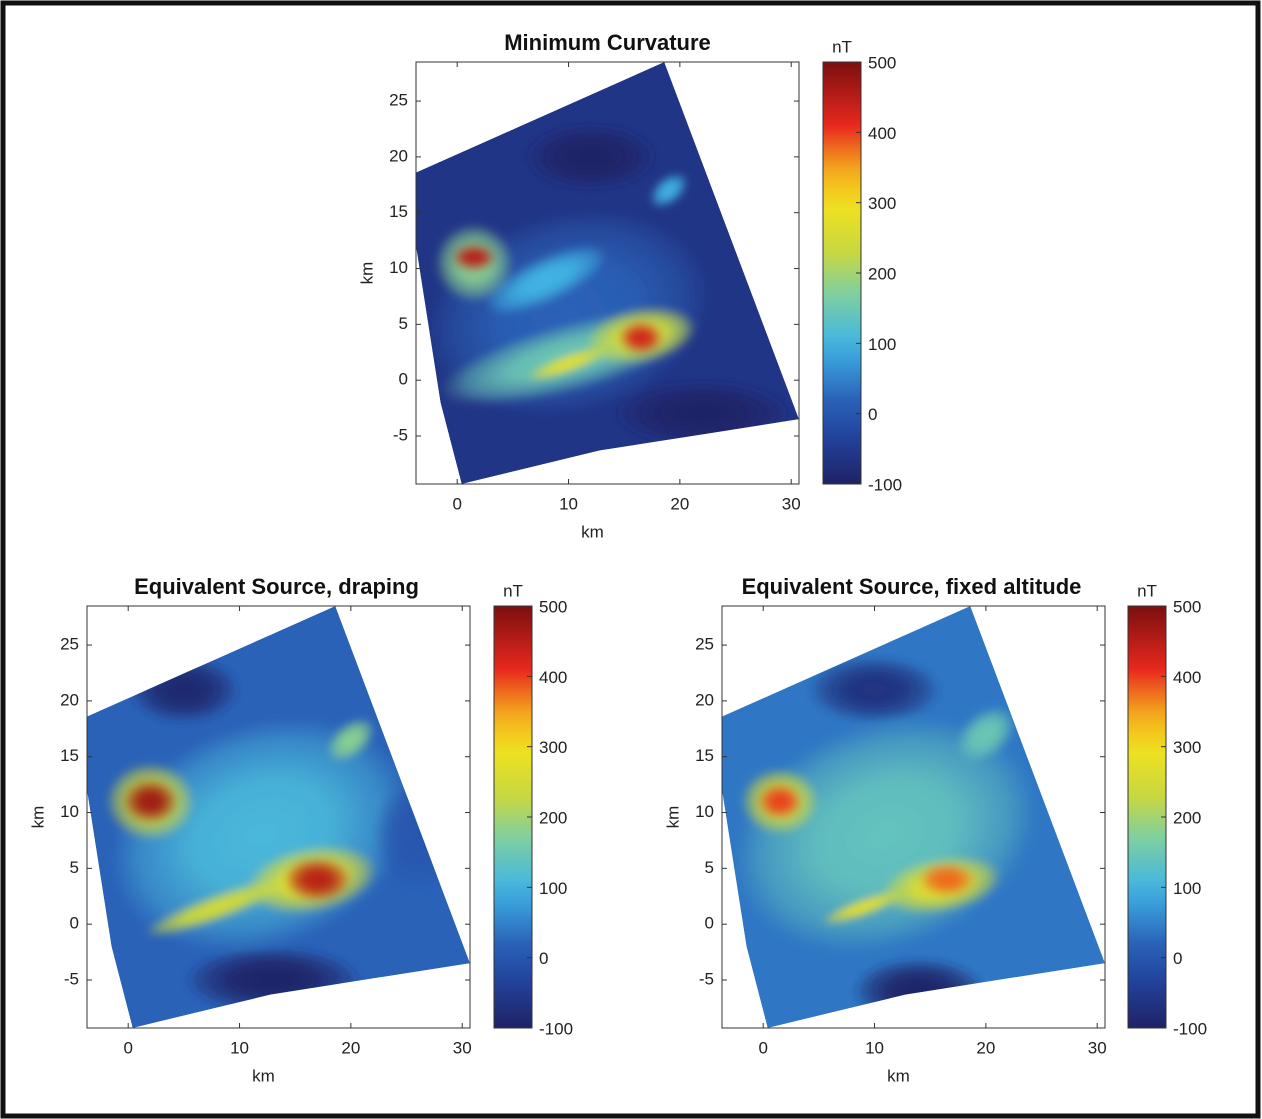 The width and height of the screenshot is (1262, 1119). Describe the element at coordinates (607, 42) in the screenshot. I see `title: Minimum Curvature` at that location.